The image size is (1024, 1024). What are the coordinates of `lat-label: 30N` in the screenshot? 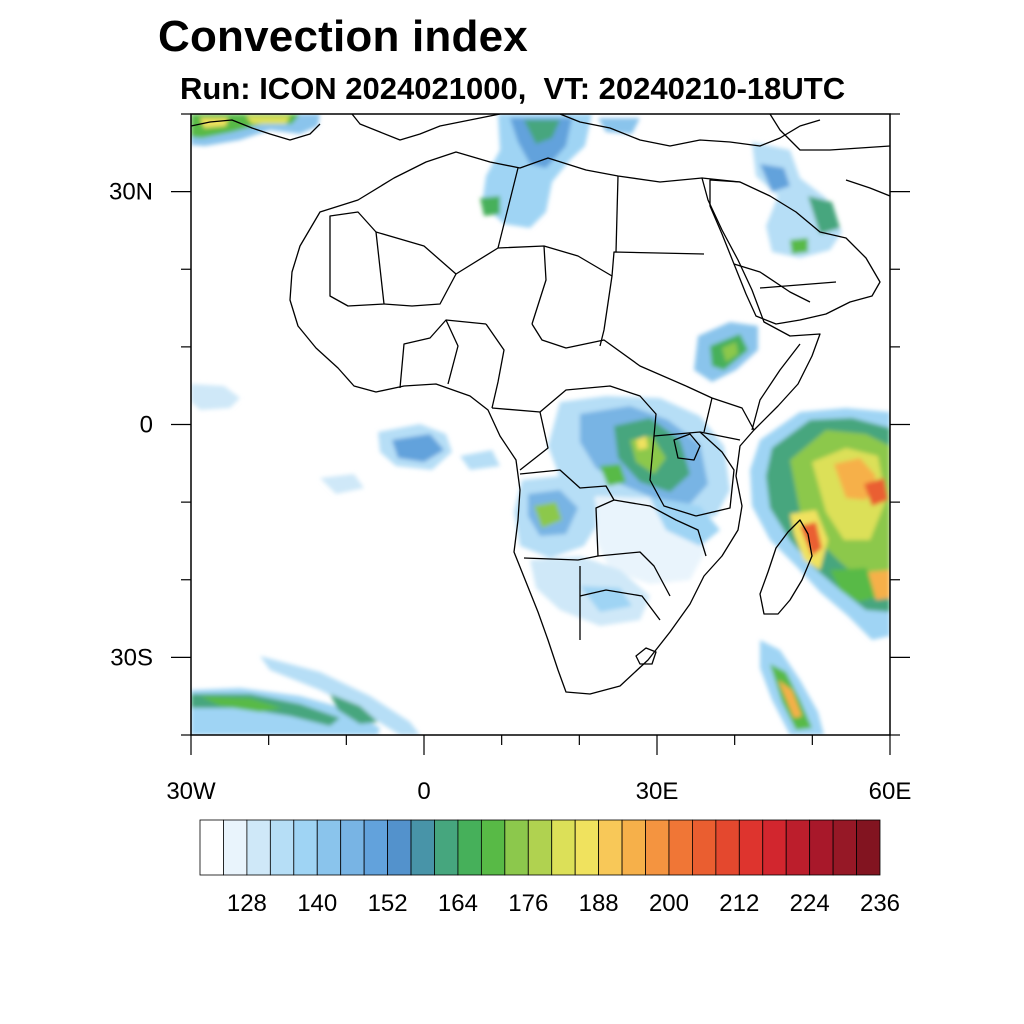 It's located at (131, 192).